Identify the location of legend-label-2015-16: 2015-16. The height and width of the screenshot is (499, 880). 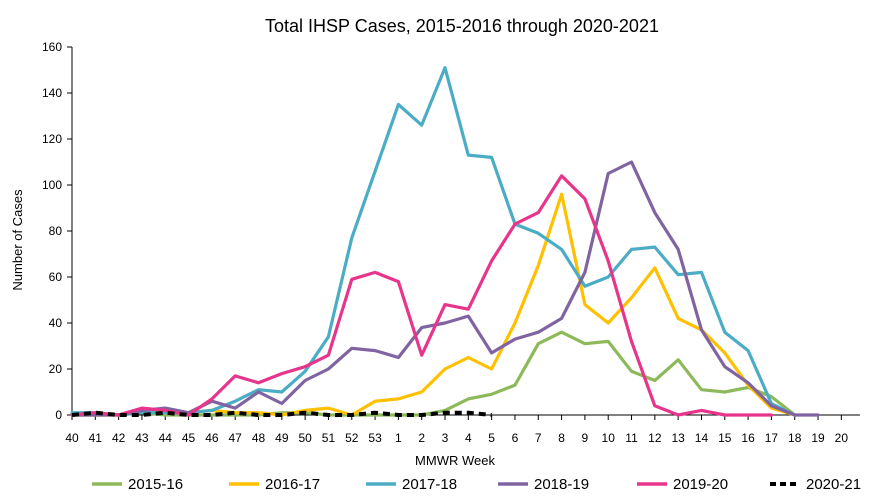
(155, 484).